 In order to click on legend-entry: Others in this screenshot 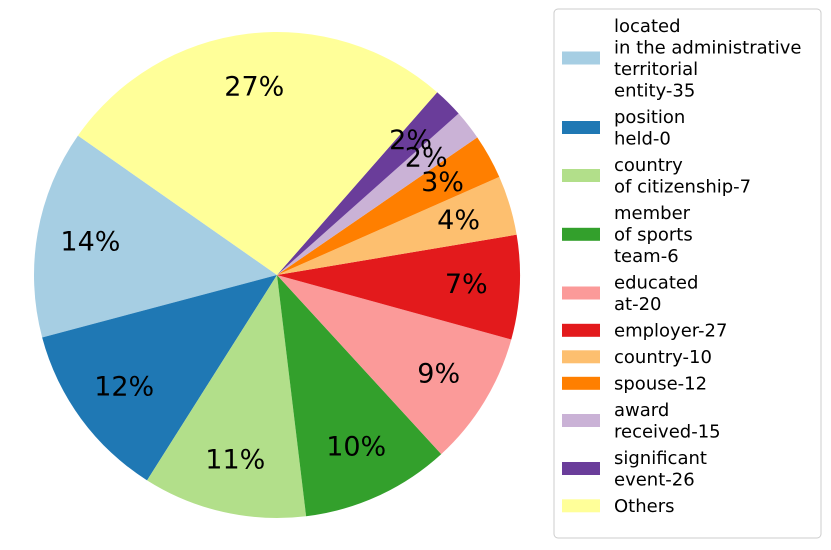, I will do `click(618, 506)`.